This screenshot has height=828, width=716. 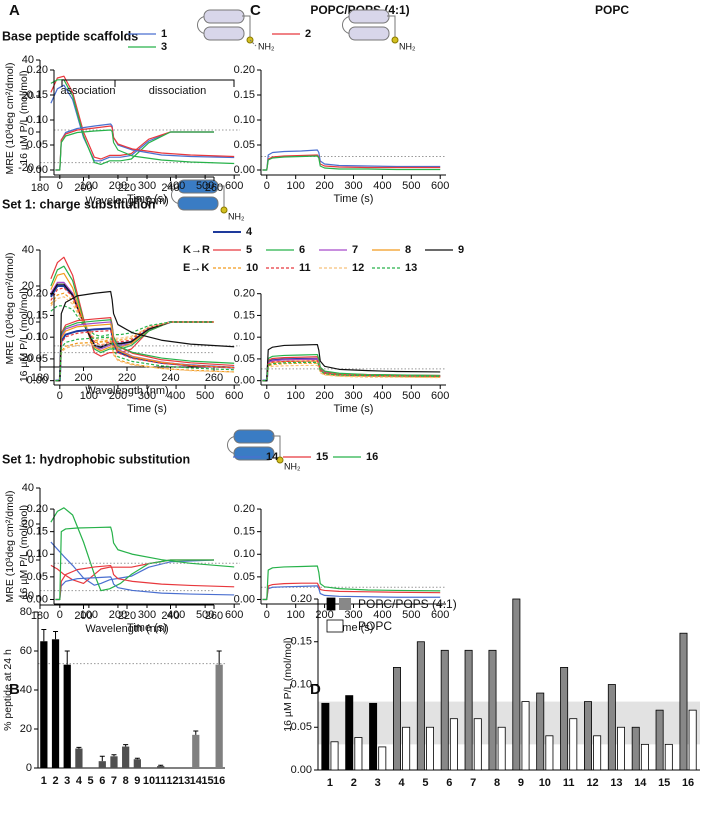 I want to click on legend-swatch, so click(x=345, y=604).